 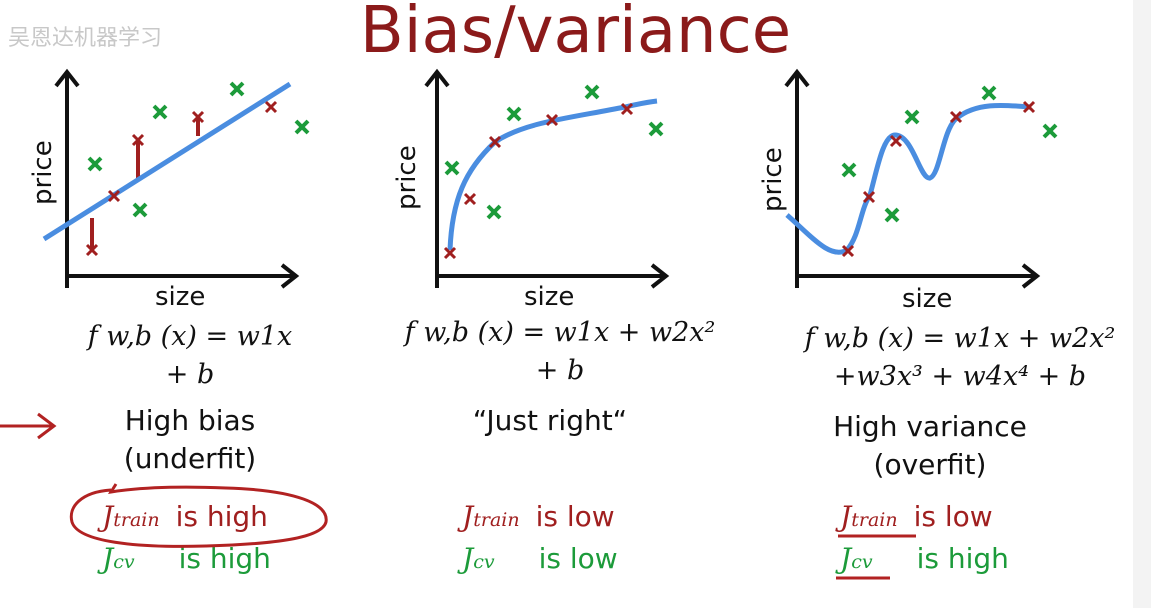 What do you see at coordinates (190, 336) in the screenshot?
I see `formula-line: f w,b (x) = w1x` at bounding box center [190, 336].